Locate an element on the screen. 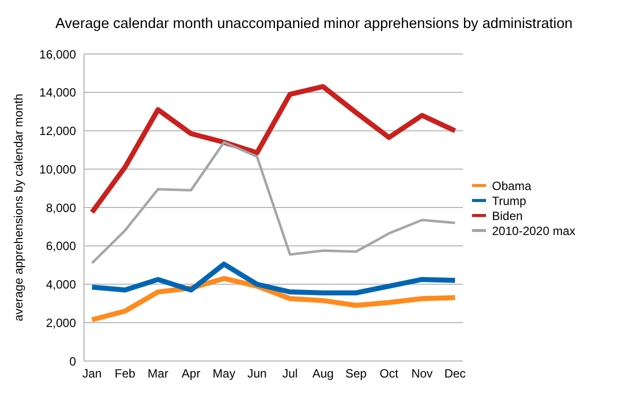  y-tick-label: 0 is located at coordinates (72, 361).